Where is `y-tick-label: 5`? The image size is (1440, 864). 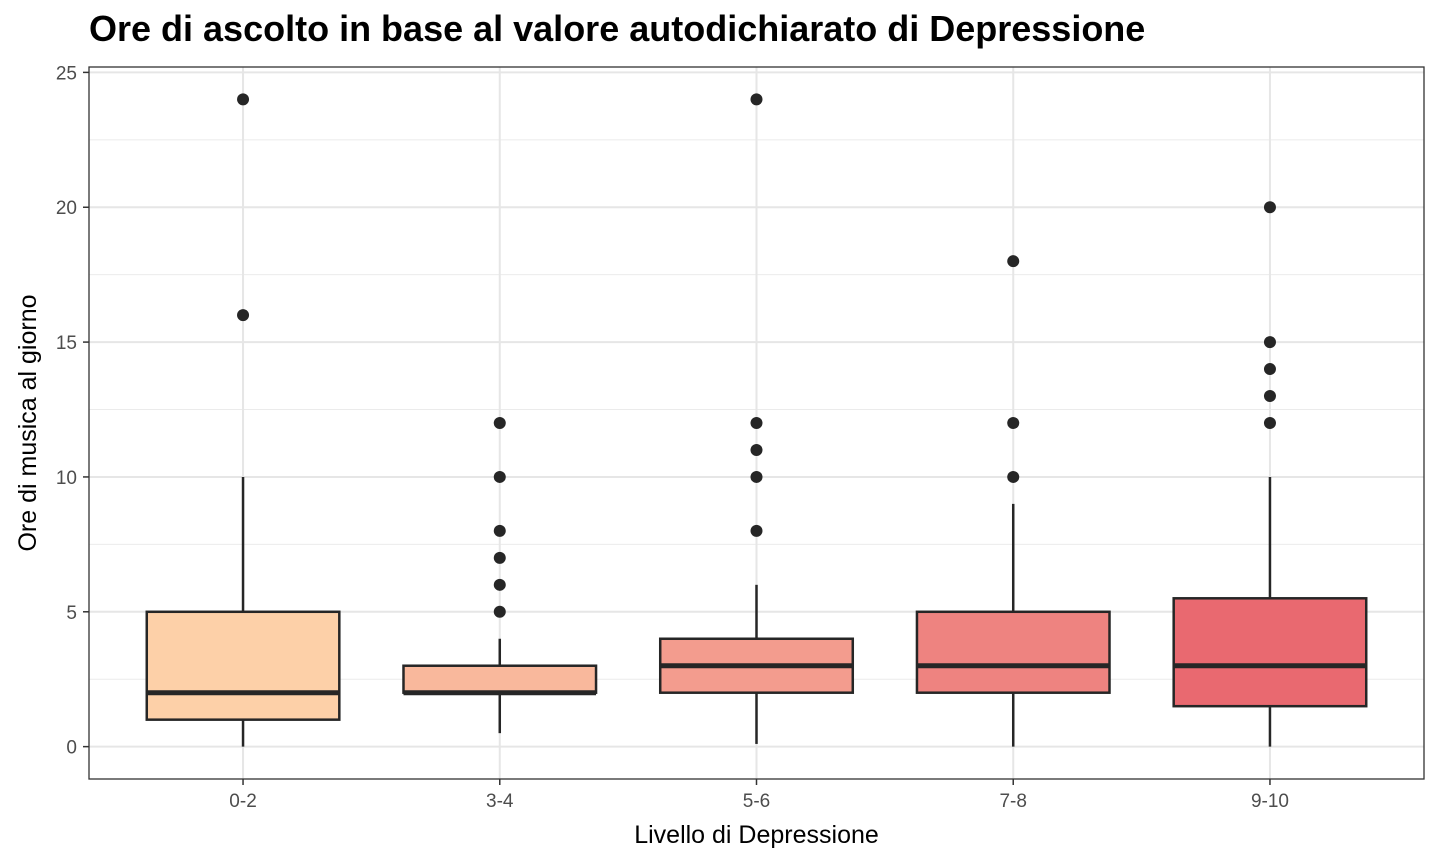 y-tick-label: 5 is located at coordinates (71, 613).